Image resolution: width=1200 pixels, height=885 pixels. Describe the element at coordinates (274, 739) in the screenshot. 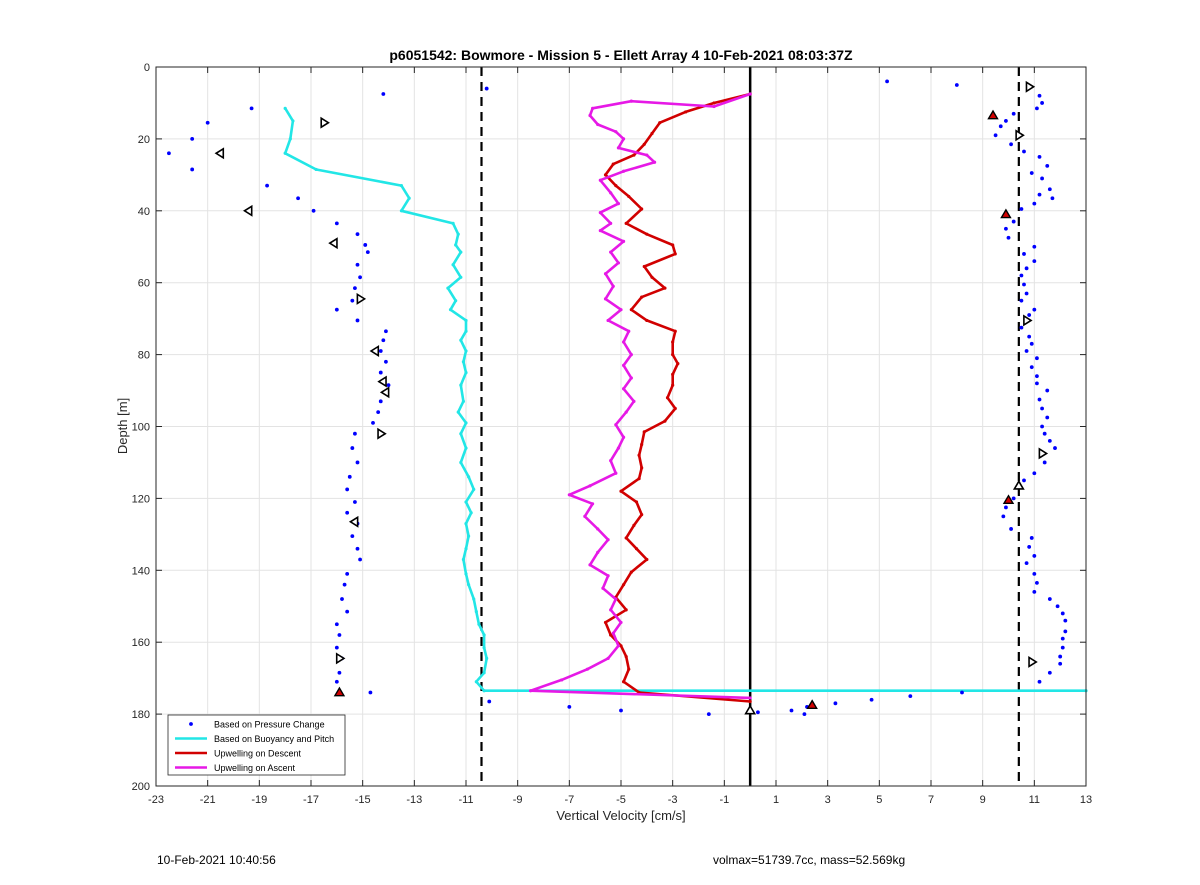

I see `legend-label: Based on Buoyancy and Pitch` at that location.